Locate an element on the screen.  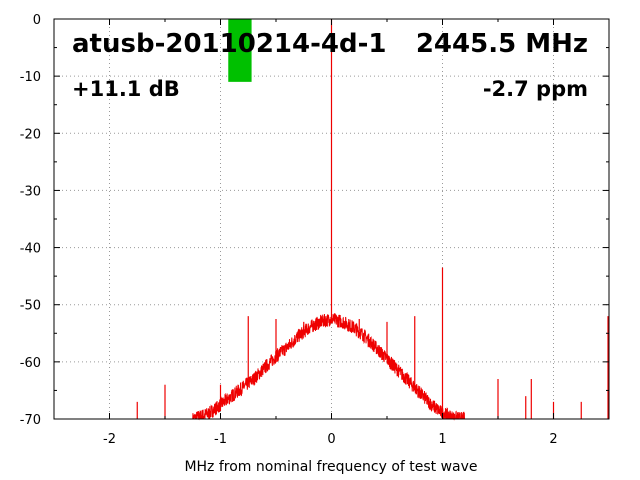
x-tick-label: 0 is located at coordinates (331, 439).